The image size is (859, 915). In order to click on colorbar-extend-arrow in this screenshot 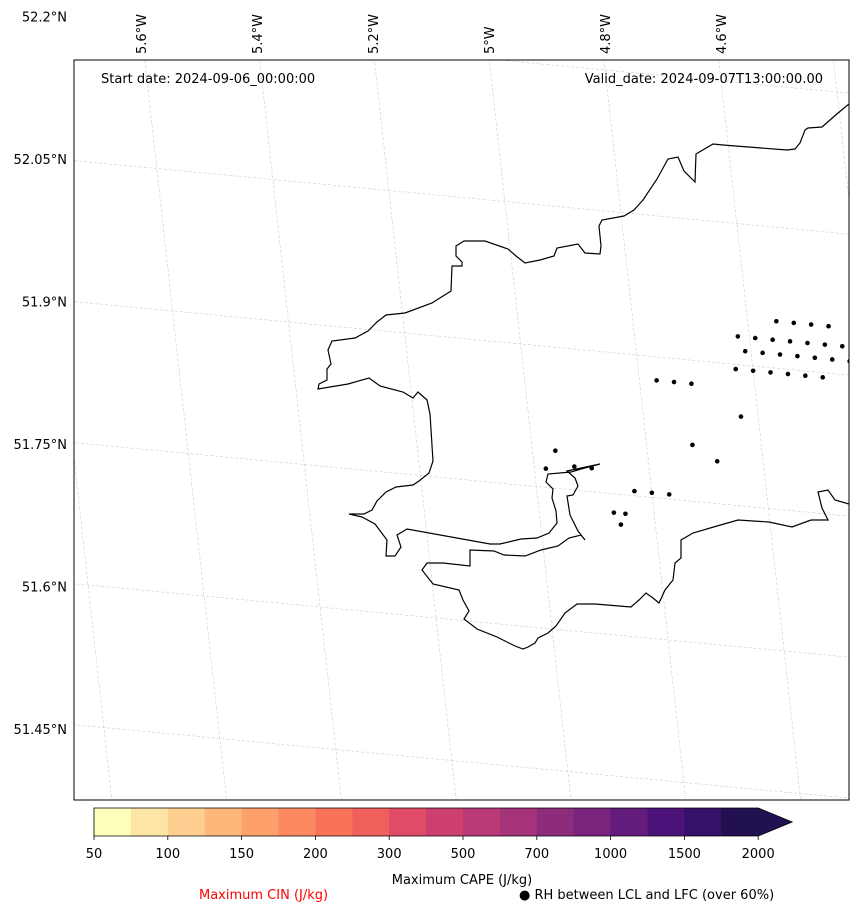, I will do `click(775, 822)`.